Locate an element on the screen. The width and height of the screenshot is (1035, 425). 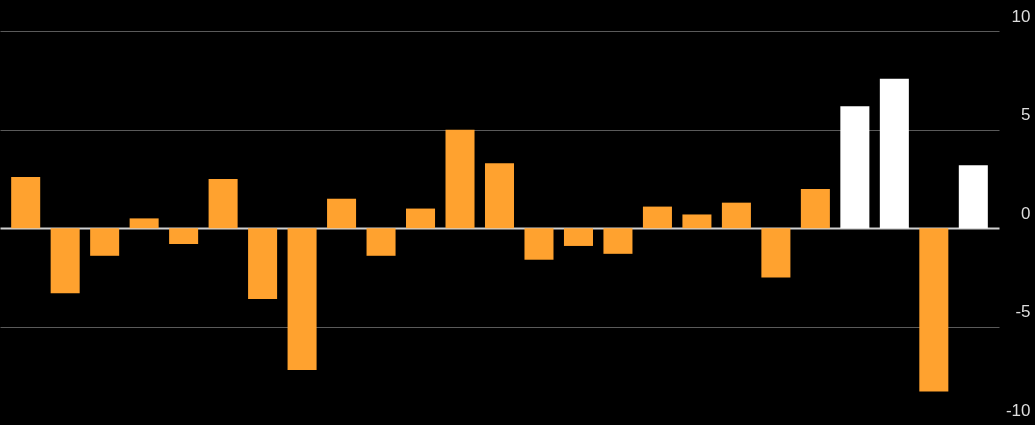
y-tick-label: -10 is located at coordinates (1018, 410).